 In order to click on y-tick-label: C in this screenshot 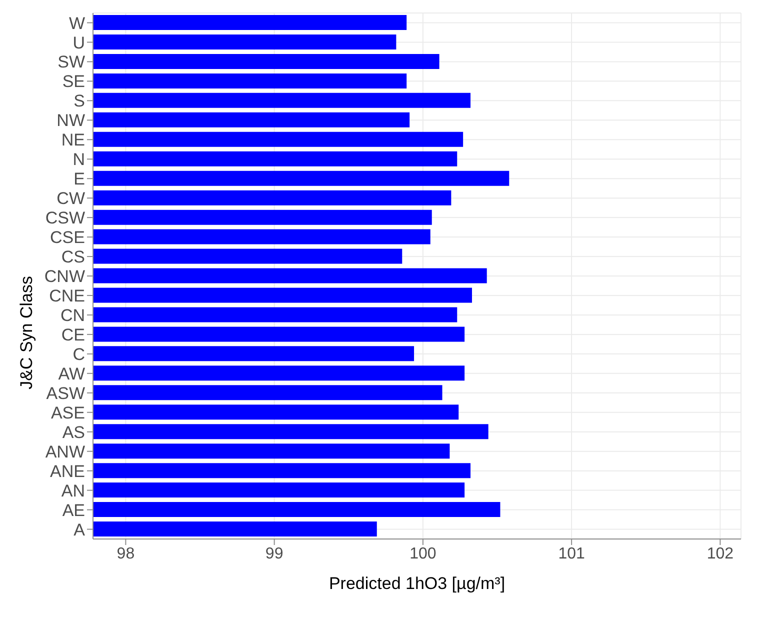, I will do `click(78, 354)`.